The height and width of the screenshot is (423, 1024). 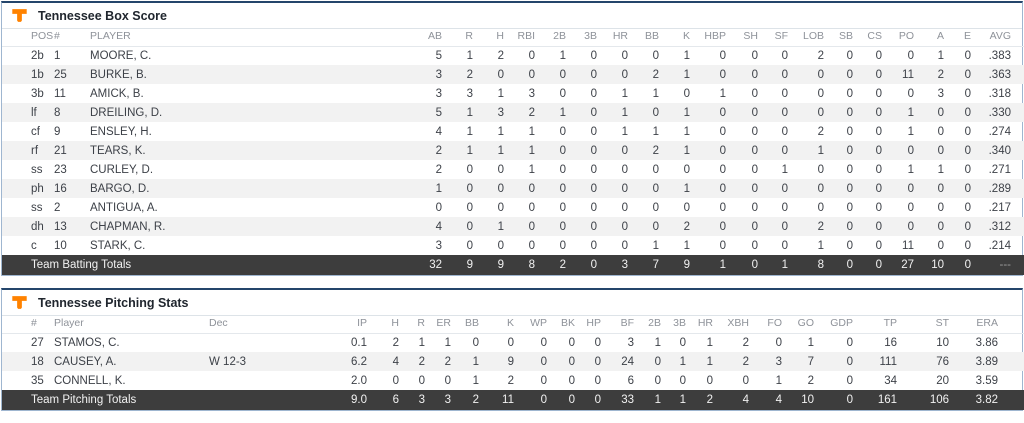 What do you see at coordinates (359, 361) in the screenshot?
I see `stat-cell: 6.2` at bounding box center [359, 361].